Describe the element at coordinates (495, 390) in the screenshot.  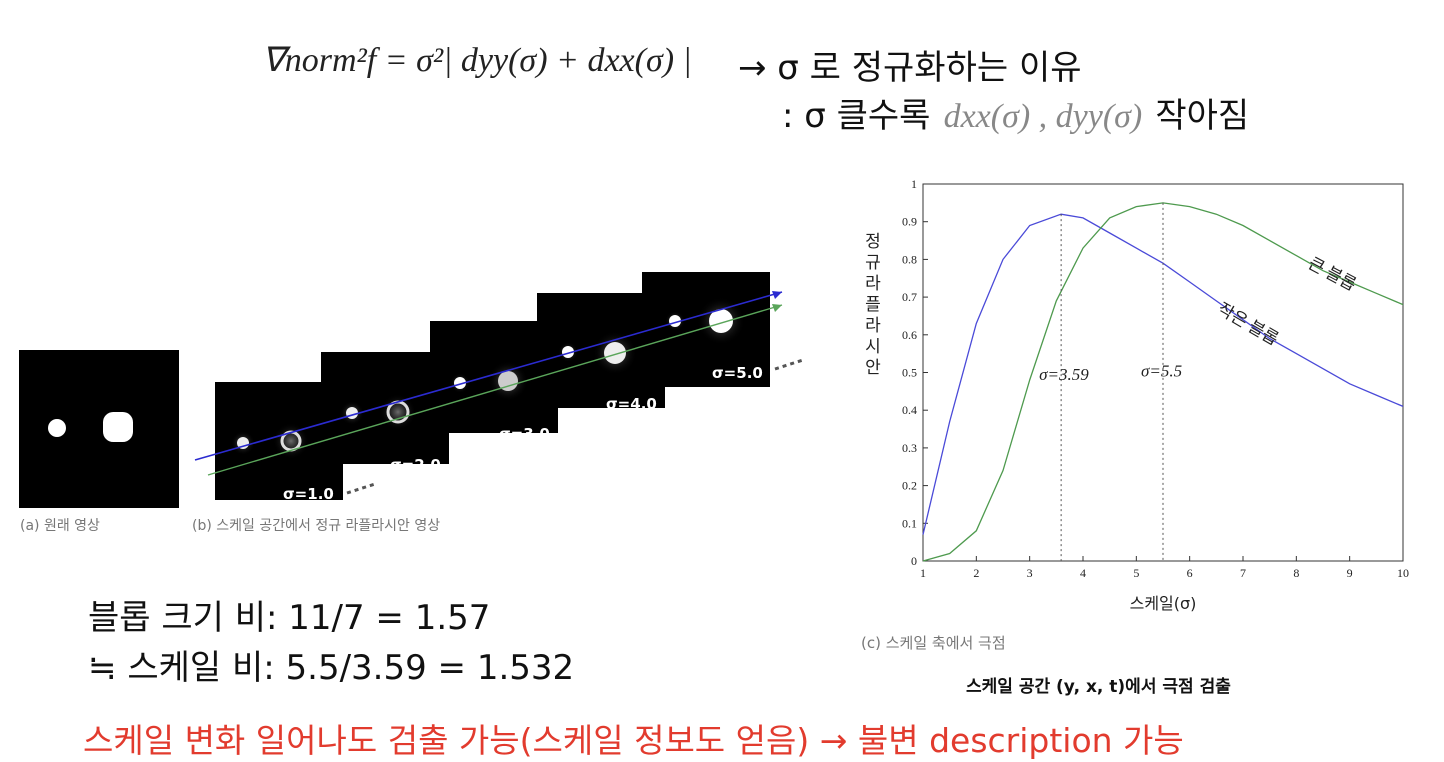
I see `large-blob-track` at that location.